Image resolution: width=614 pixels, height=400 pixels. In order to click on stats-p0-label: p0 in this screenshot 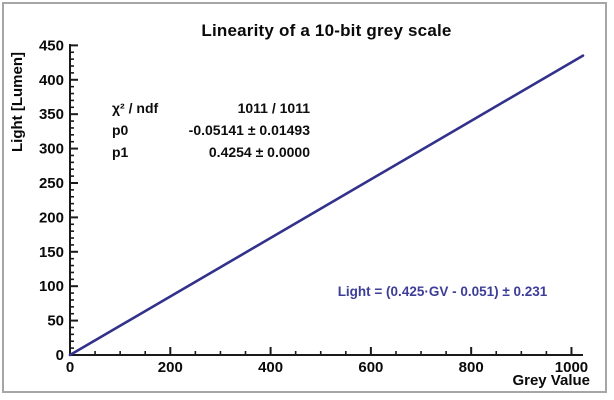, I will do `click(120, 130)`.